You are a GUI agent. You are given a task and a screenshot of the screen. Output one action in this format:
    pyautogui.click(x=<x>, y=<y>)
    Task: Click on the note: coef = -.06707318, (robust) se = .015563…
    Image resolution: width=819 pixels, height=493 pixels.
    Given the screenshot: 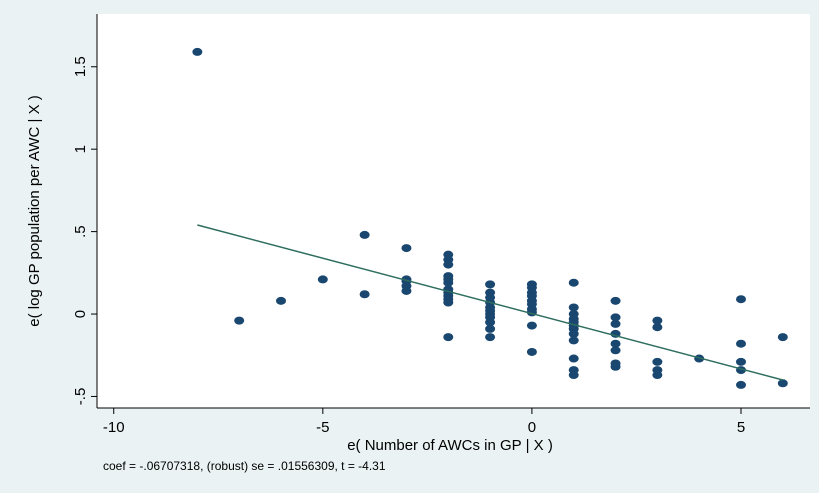 What is the action you would take?
    pyautogui.click(x=244, y=466)
    